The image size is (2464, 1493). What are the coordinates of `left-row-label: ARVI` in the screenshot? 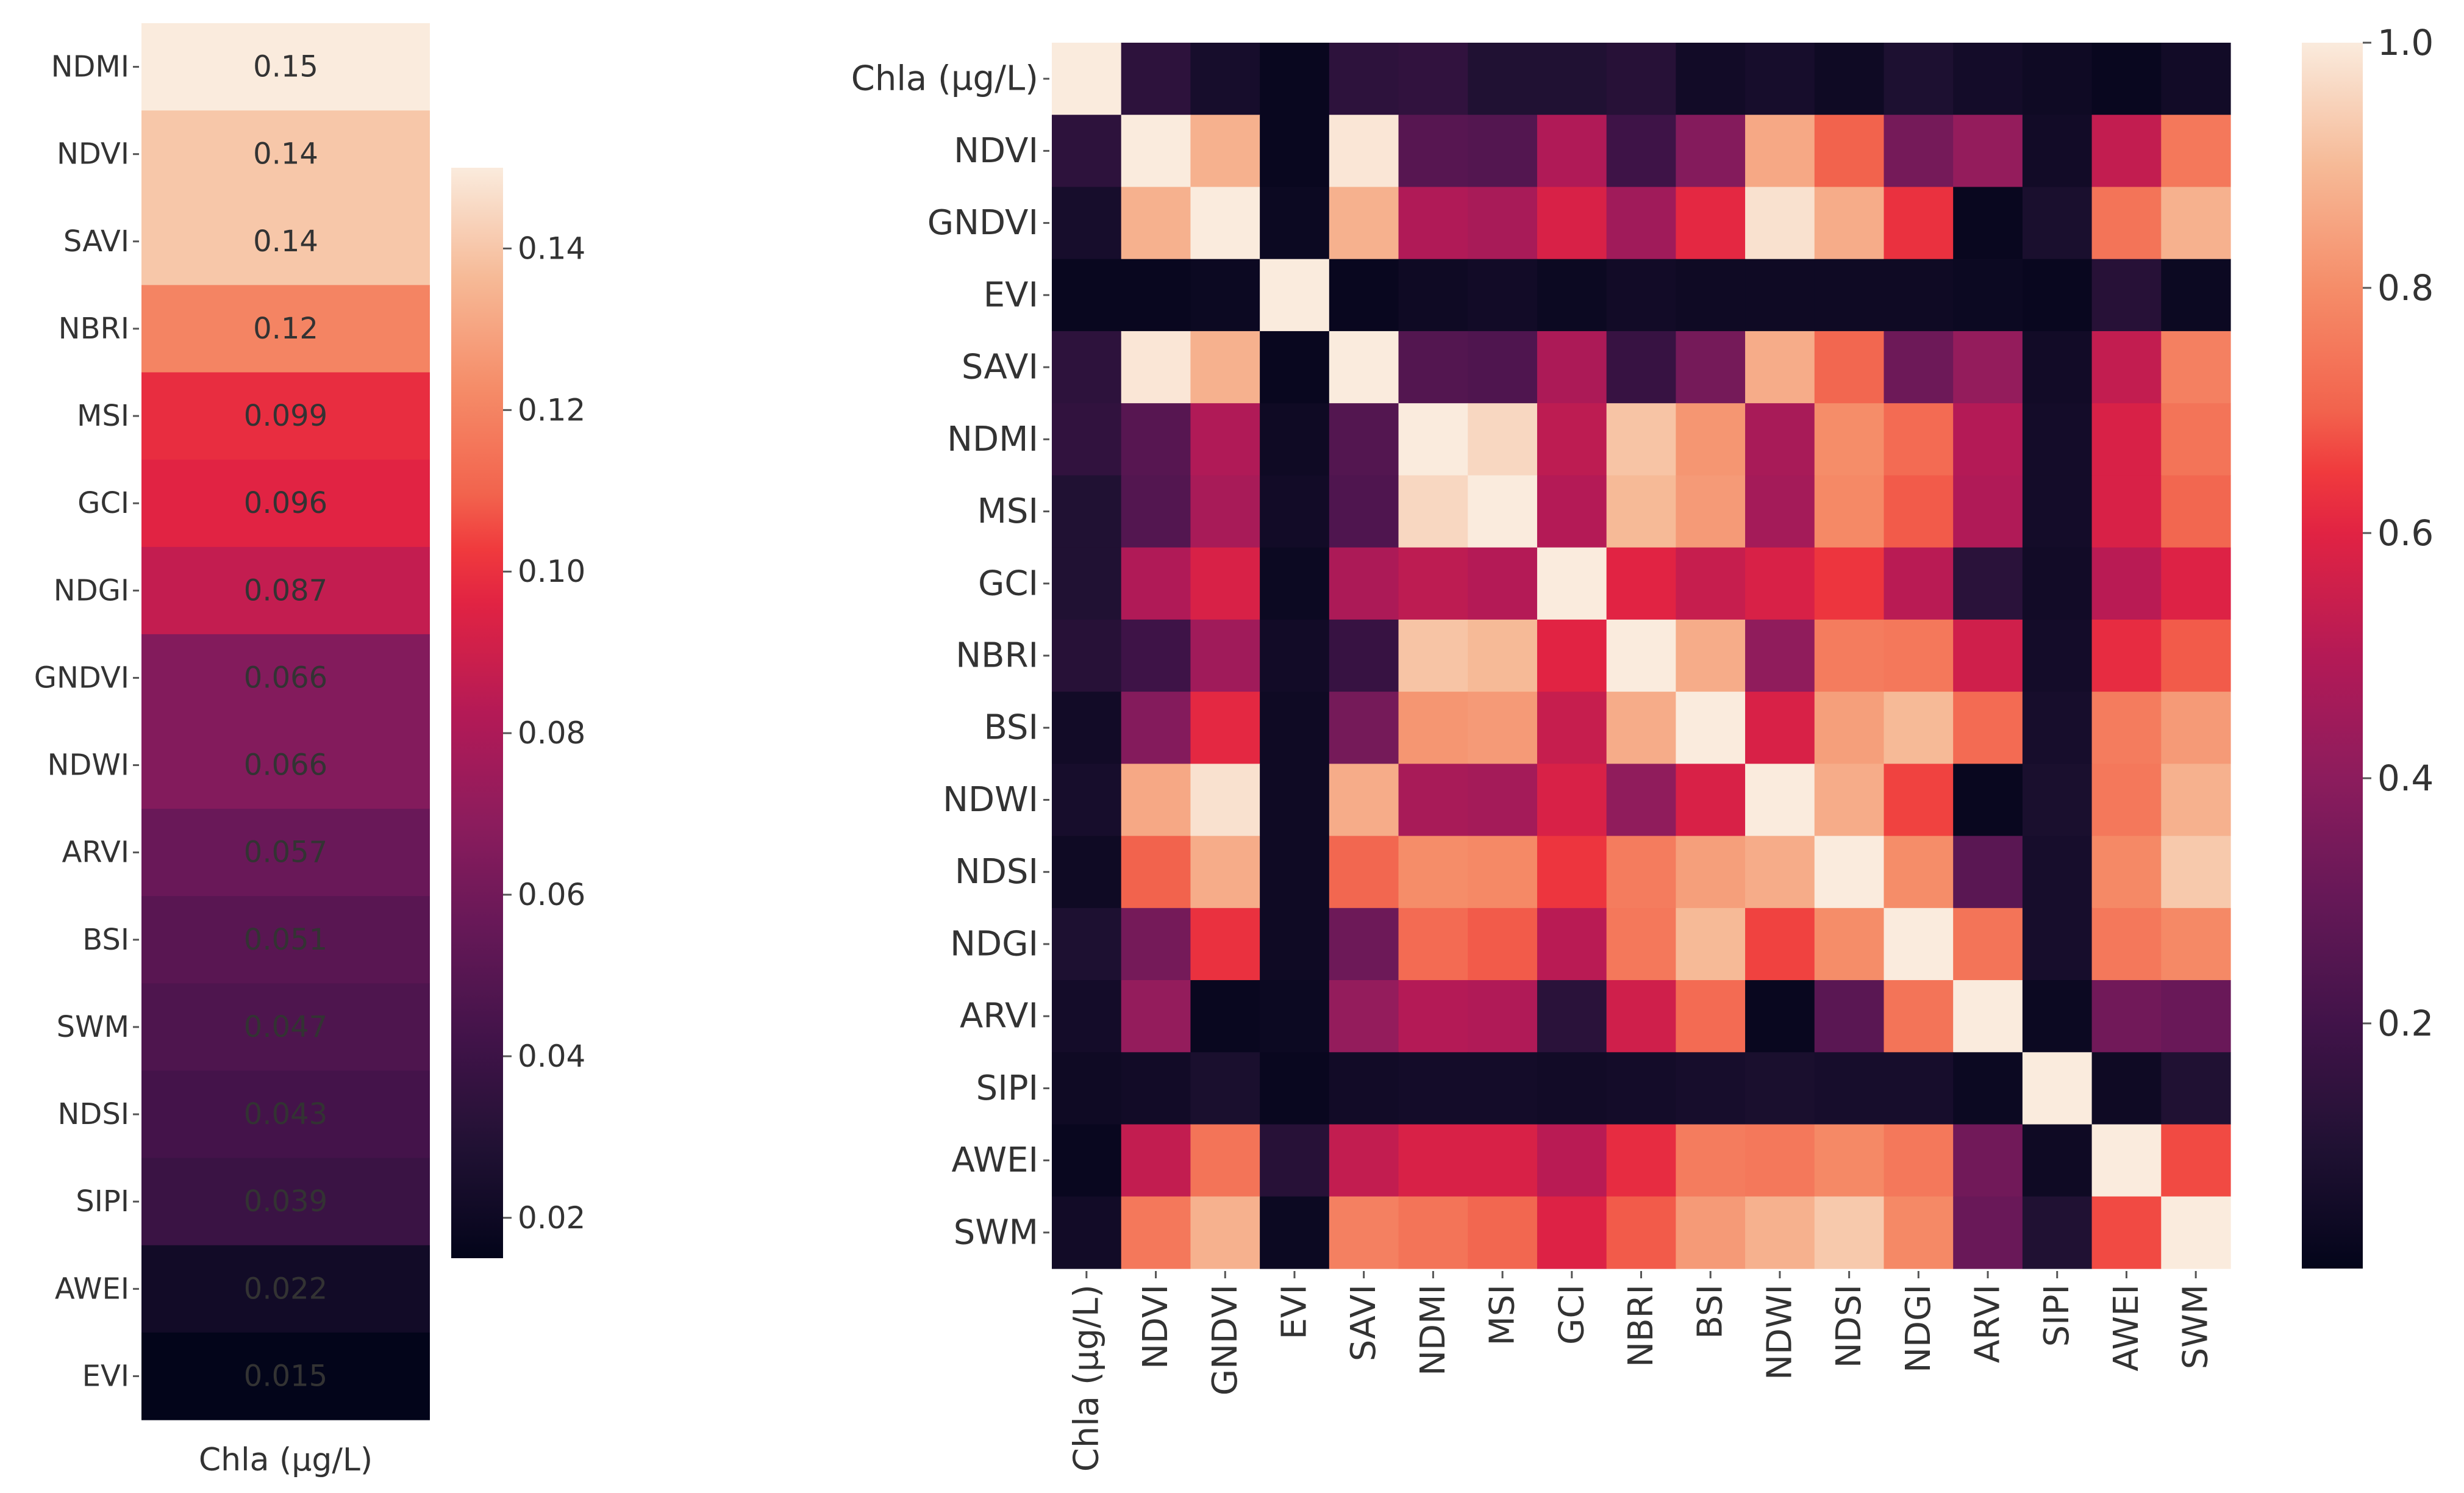 It's located at (95, 853).